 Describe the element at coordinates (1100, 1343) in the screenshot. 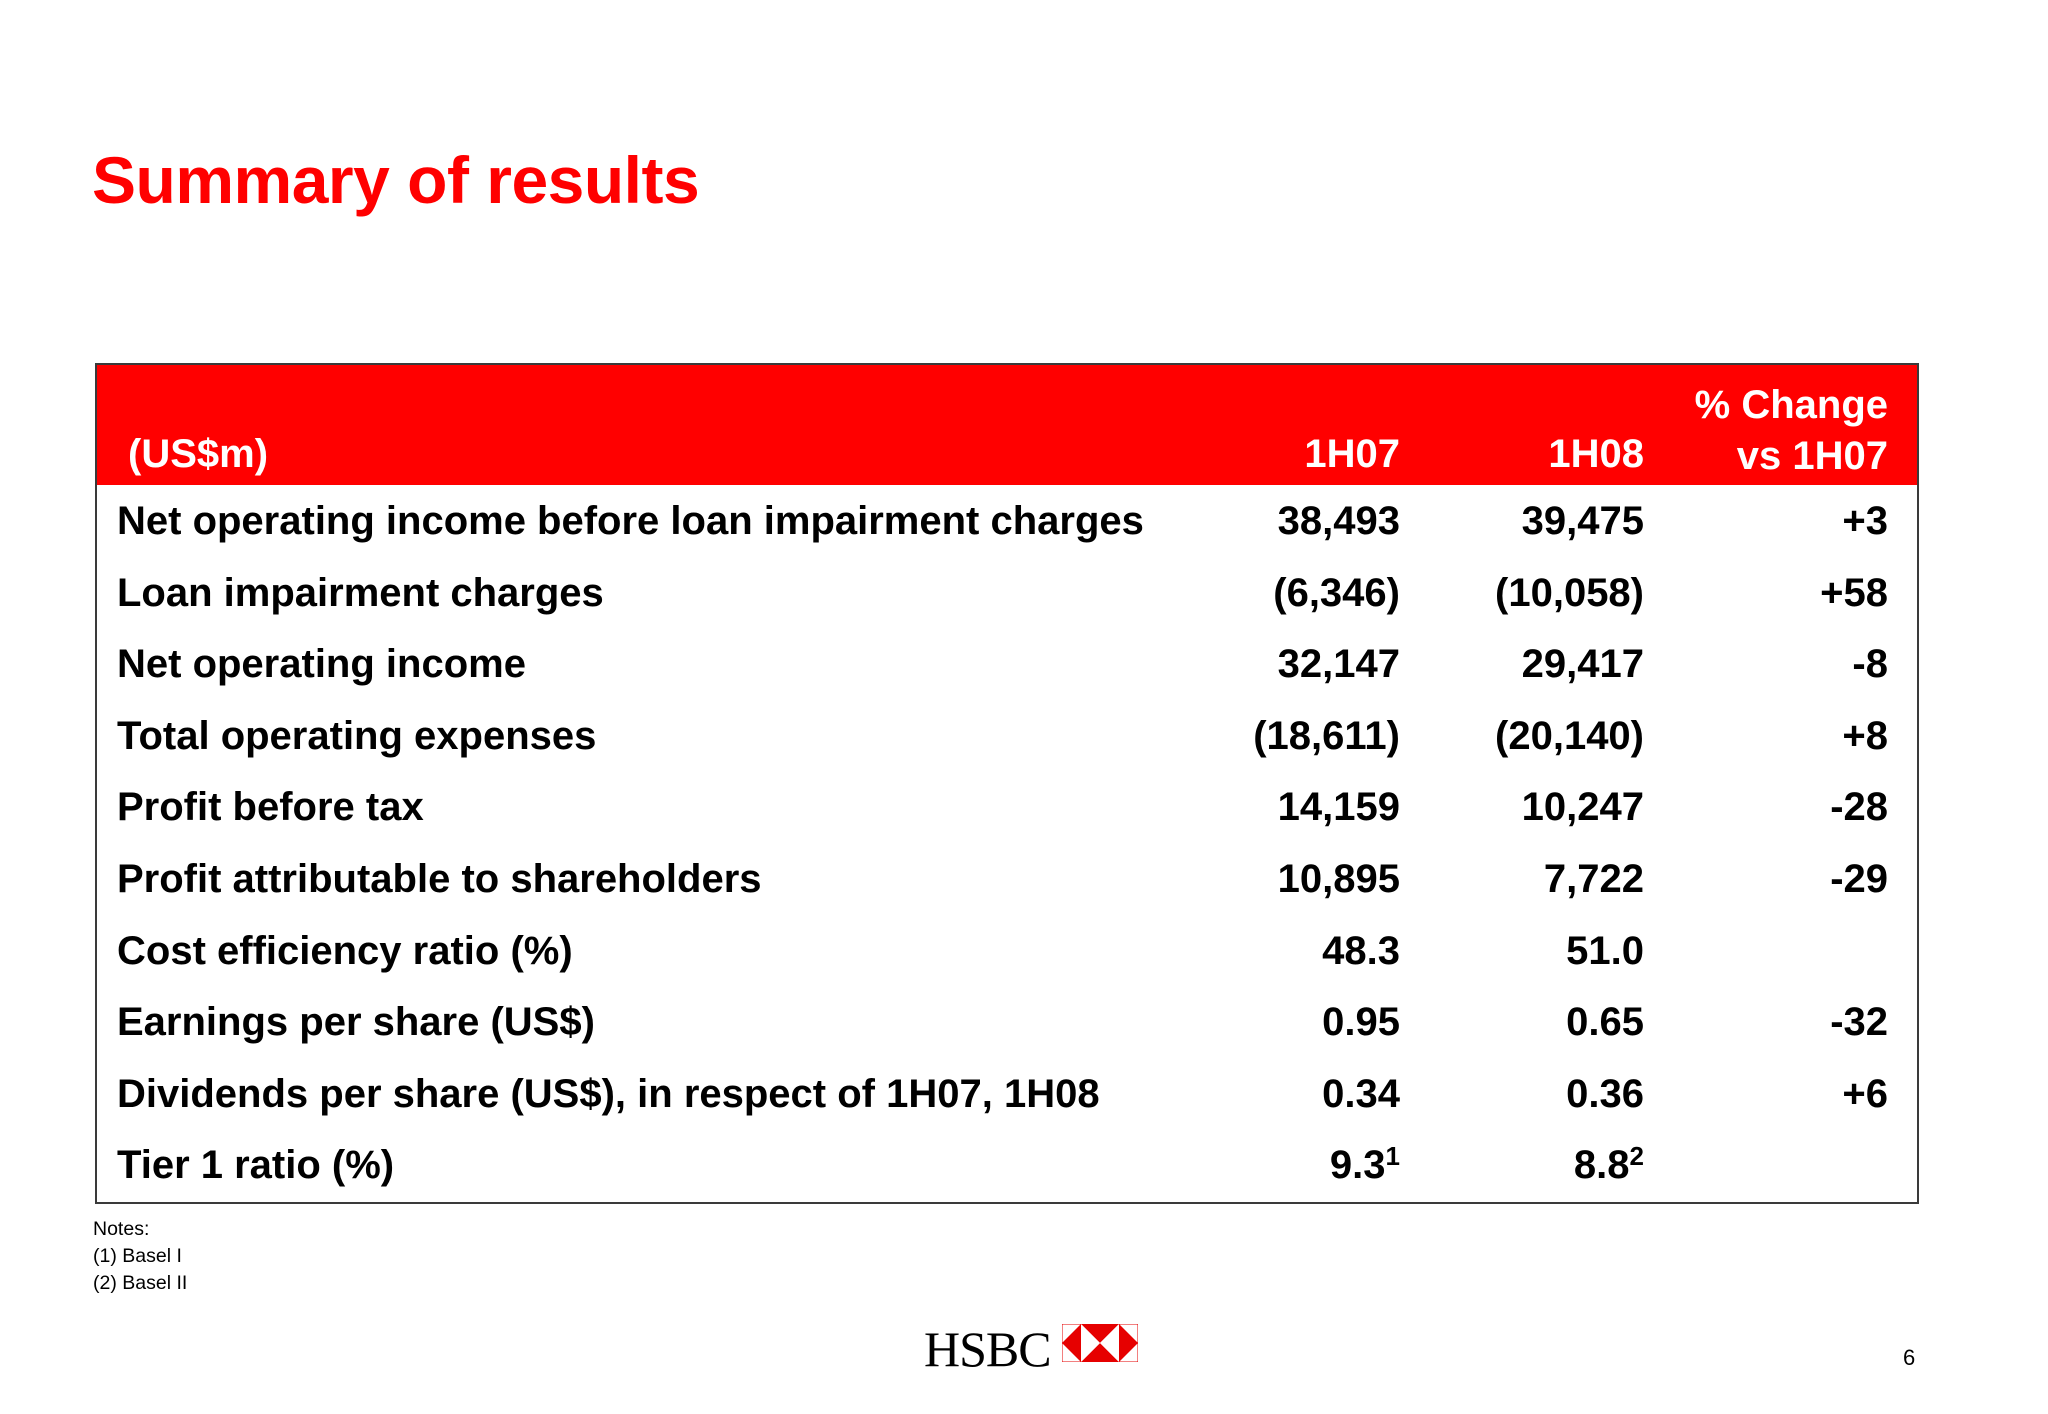

I see `hsbc-hexagon-icon` at that location.